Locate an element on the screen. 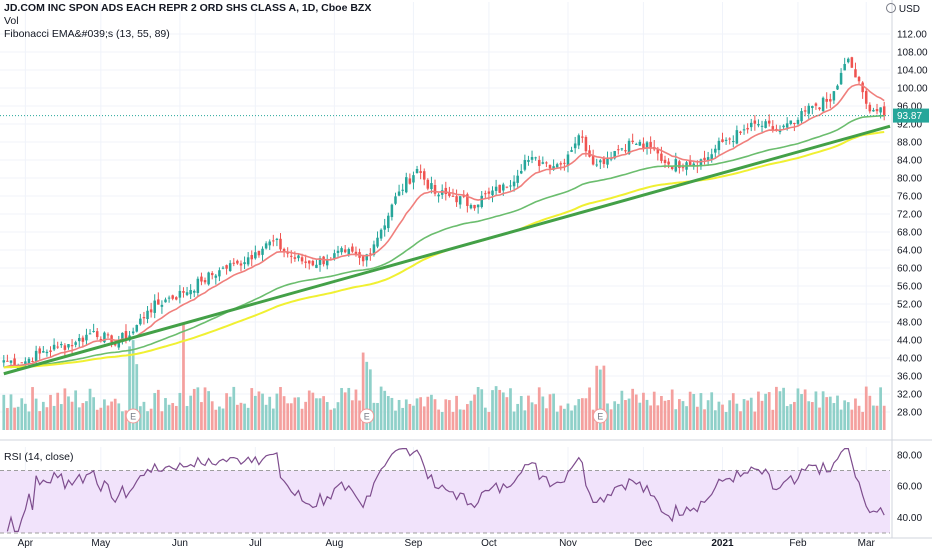 Image resolution: width=932 pixels, height=550 pixels. svg-text: E is located at coordinates (600, 417).